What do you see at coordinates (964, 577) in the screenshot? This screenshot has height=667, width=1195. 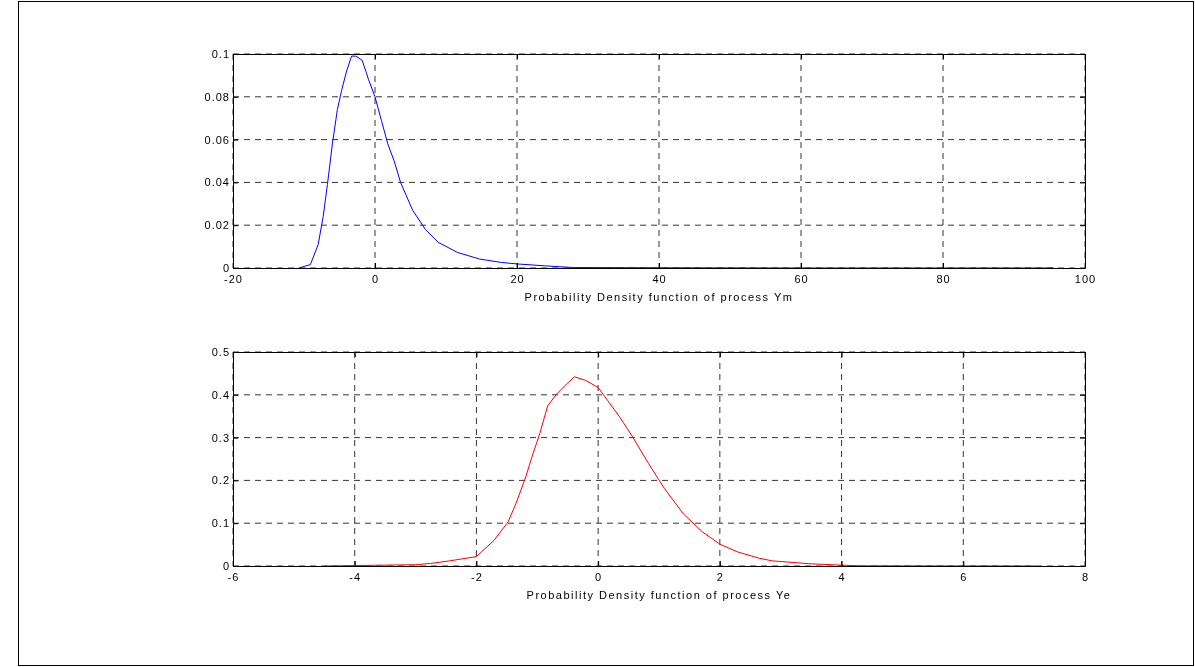 I see `x-tick-label: 6` at bounding box center [964, 577].